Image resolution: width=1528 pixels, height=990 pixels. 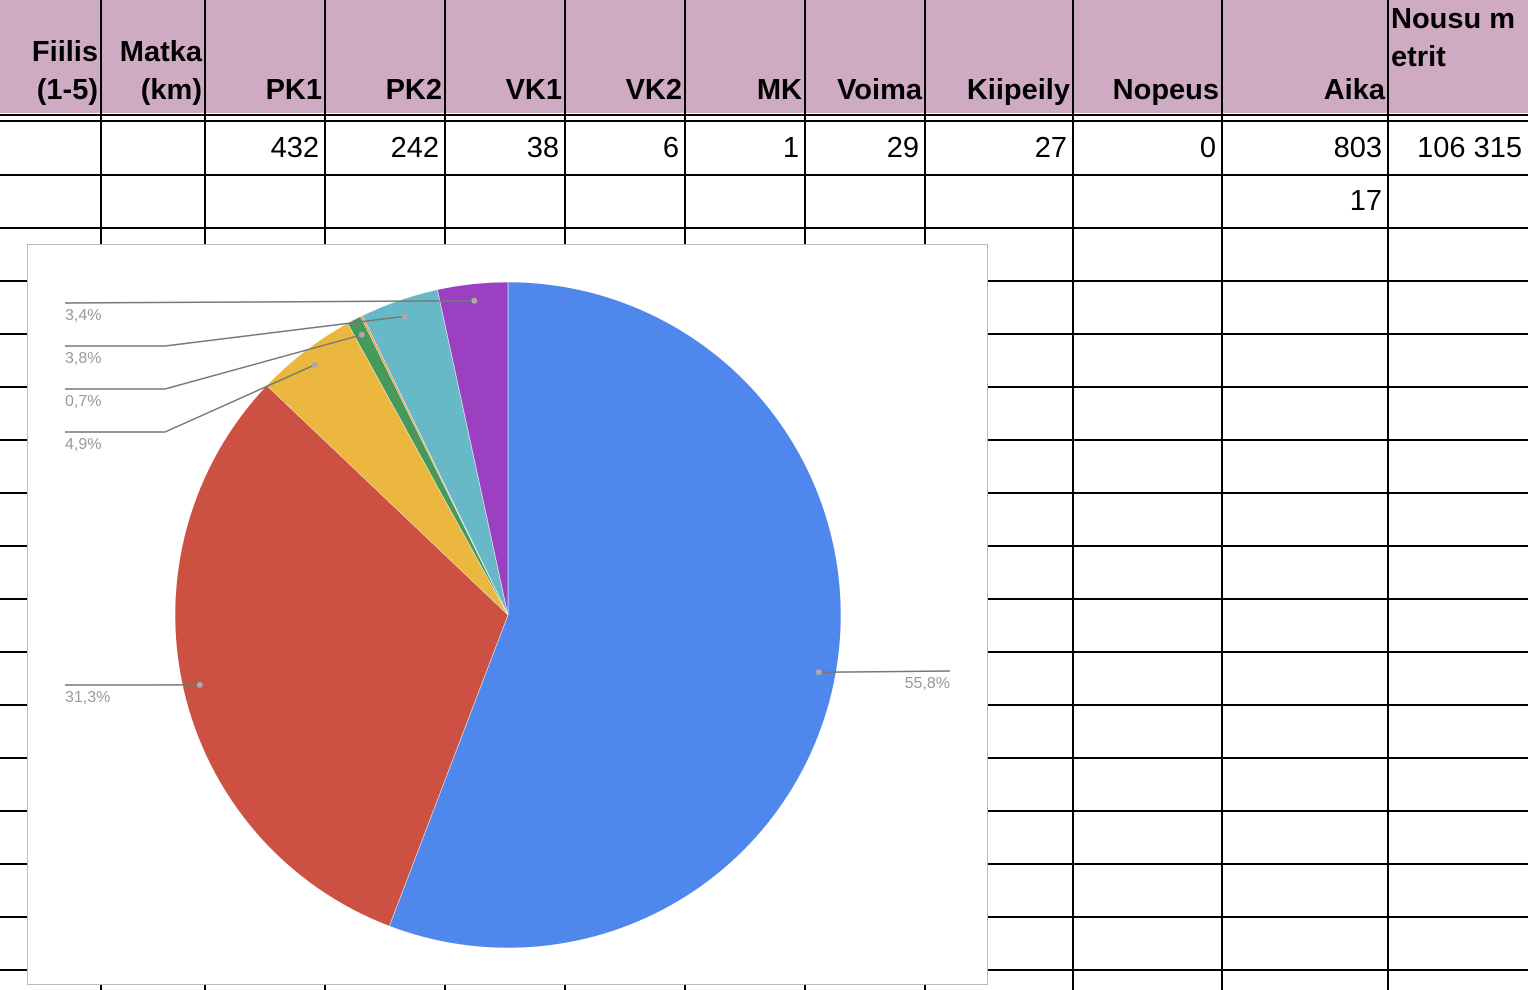 I want to click on header-cell: Aika, so click(x=1305, y=56).